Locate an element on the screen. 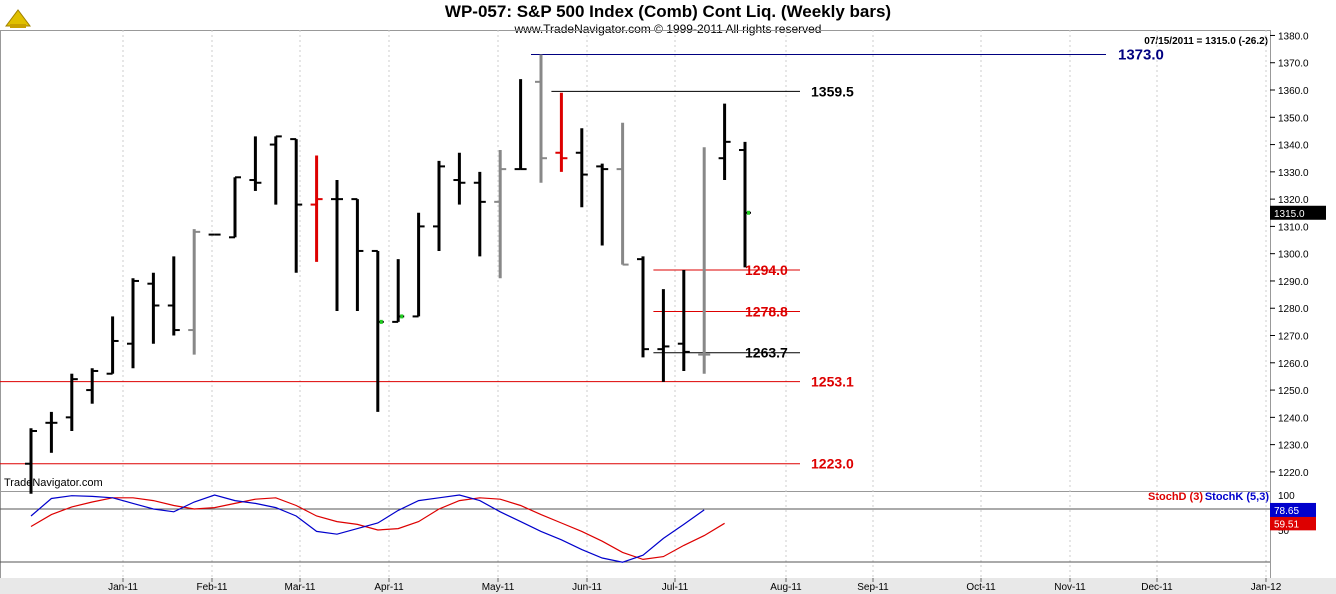  indicator-tick-label: 50 is located at coordinates (1284, 531).